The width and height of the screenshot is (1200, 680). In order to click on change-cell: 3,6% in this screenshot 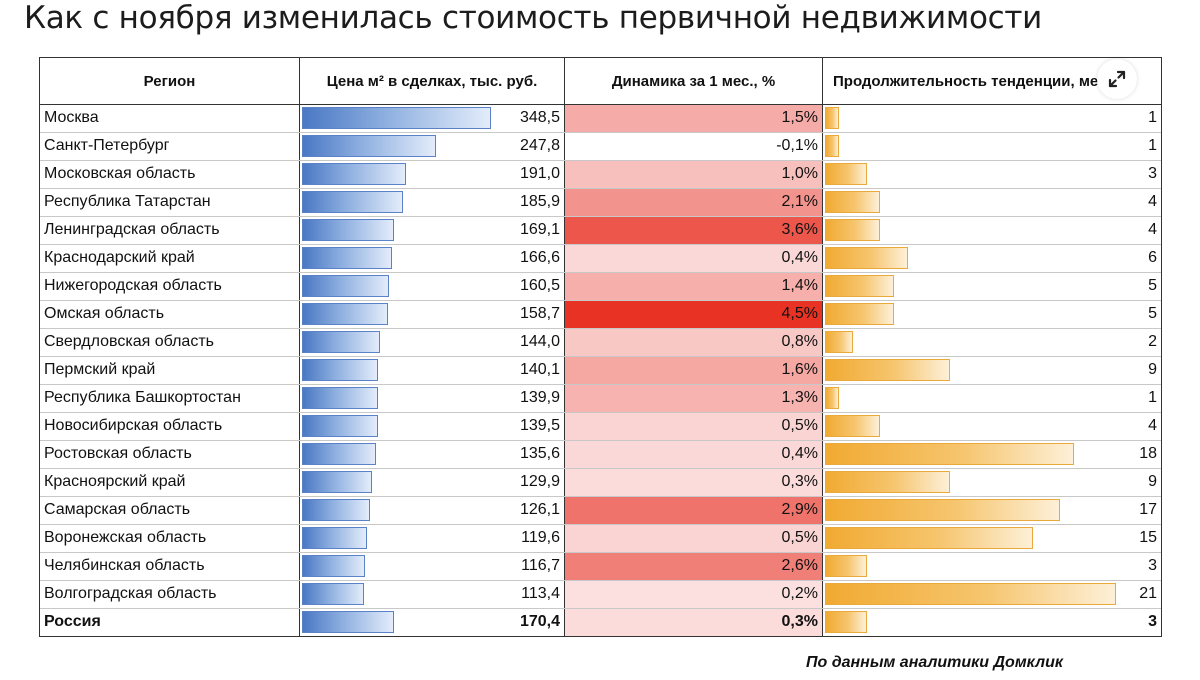, I will do `click(694, 230)`.